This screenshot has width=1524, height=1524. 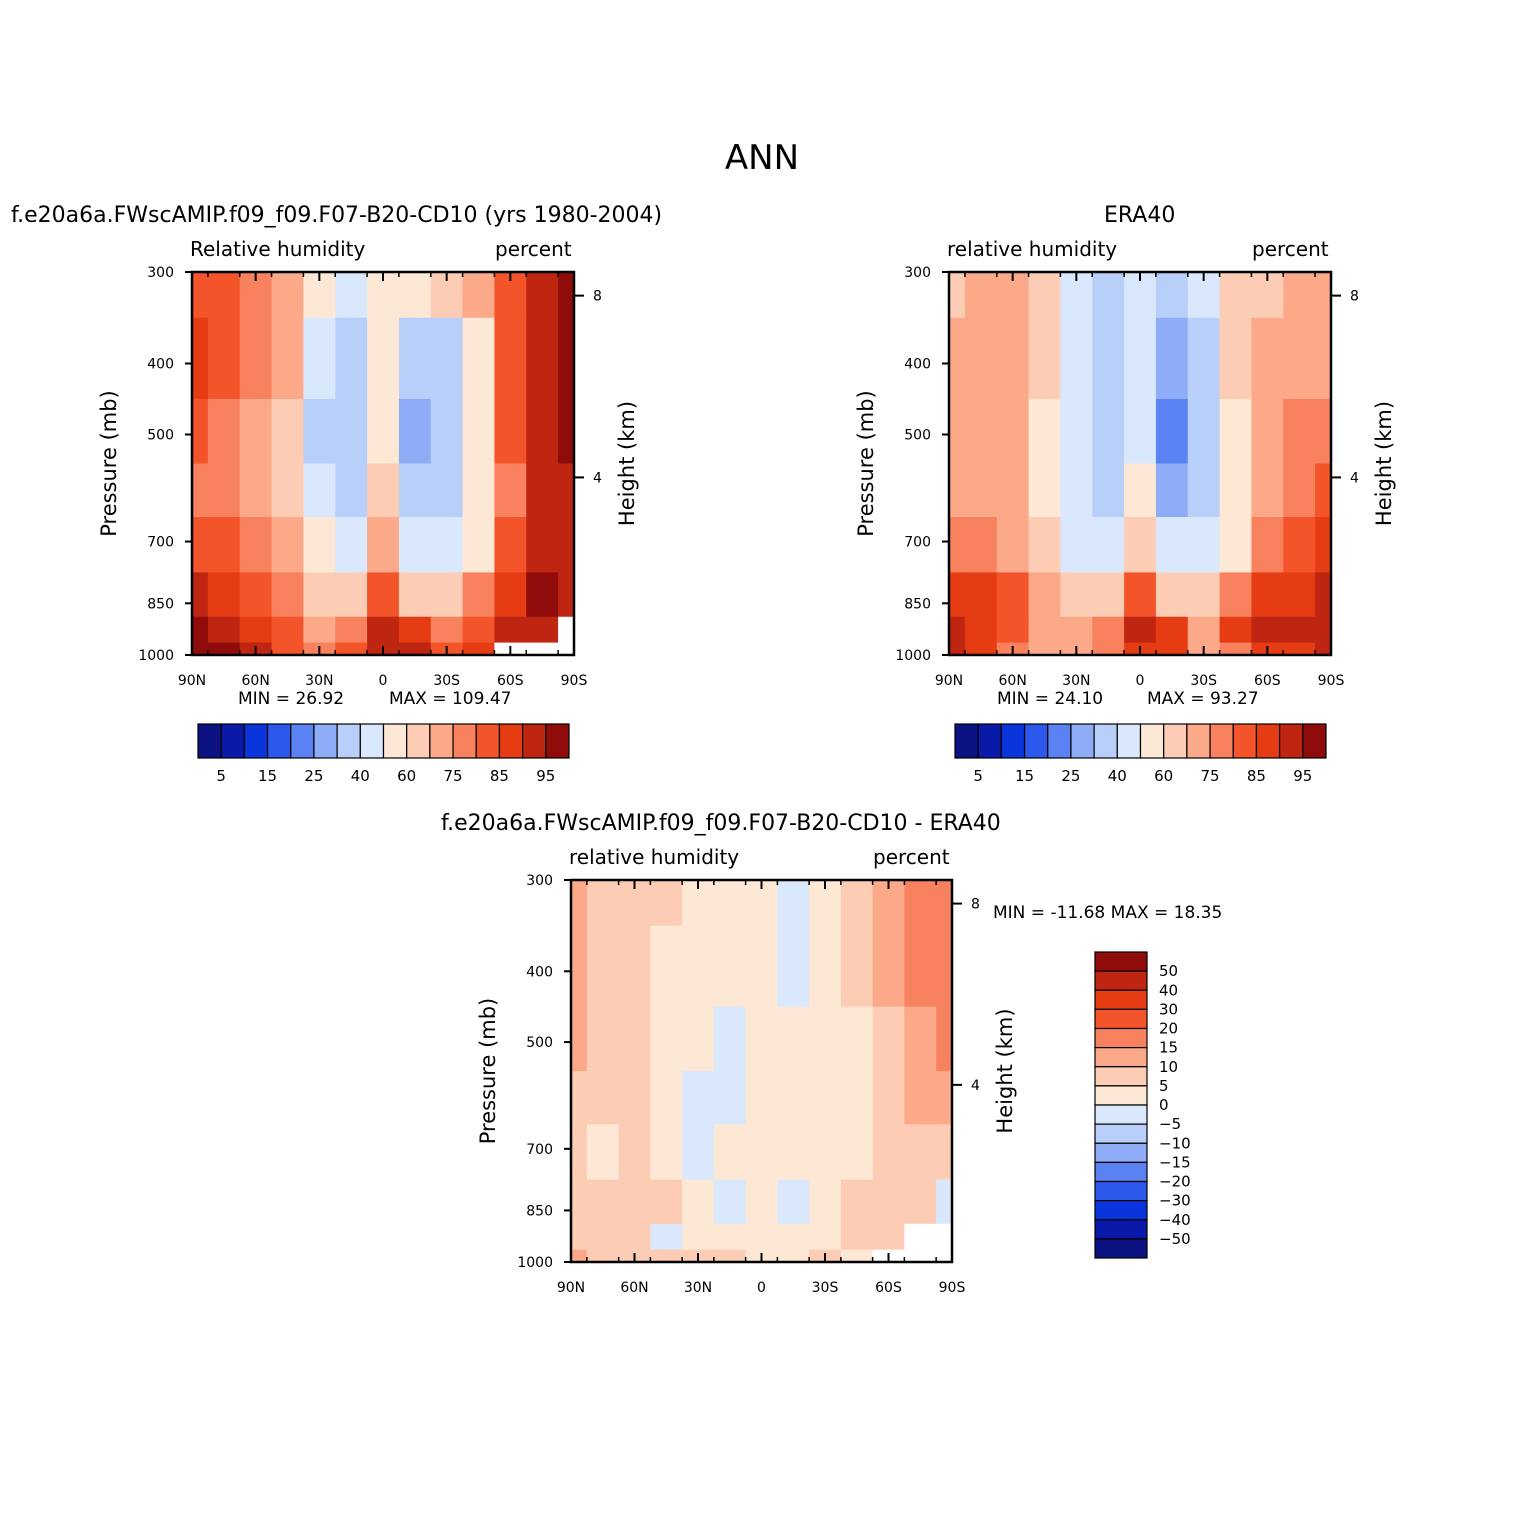 I want to click on p3-xtick-label: 30S, so click(x=825, y=1288).